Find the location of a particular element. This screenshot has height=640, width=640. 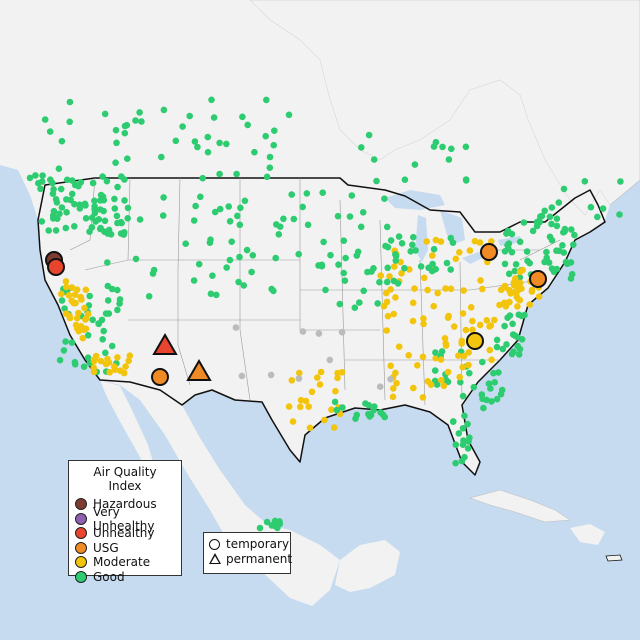

usg-permanent-marker is located at coordinates (199, 370).